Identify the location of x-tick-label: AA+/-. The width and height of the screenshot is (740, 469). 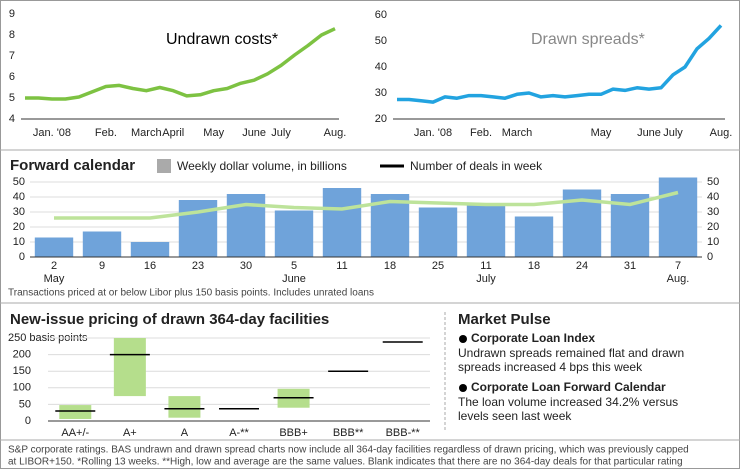
(75, 433).